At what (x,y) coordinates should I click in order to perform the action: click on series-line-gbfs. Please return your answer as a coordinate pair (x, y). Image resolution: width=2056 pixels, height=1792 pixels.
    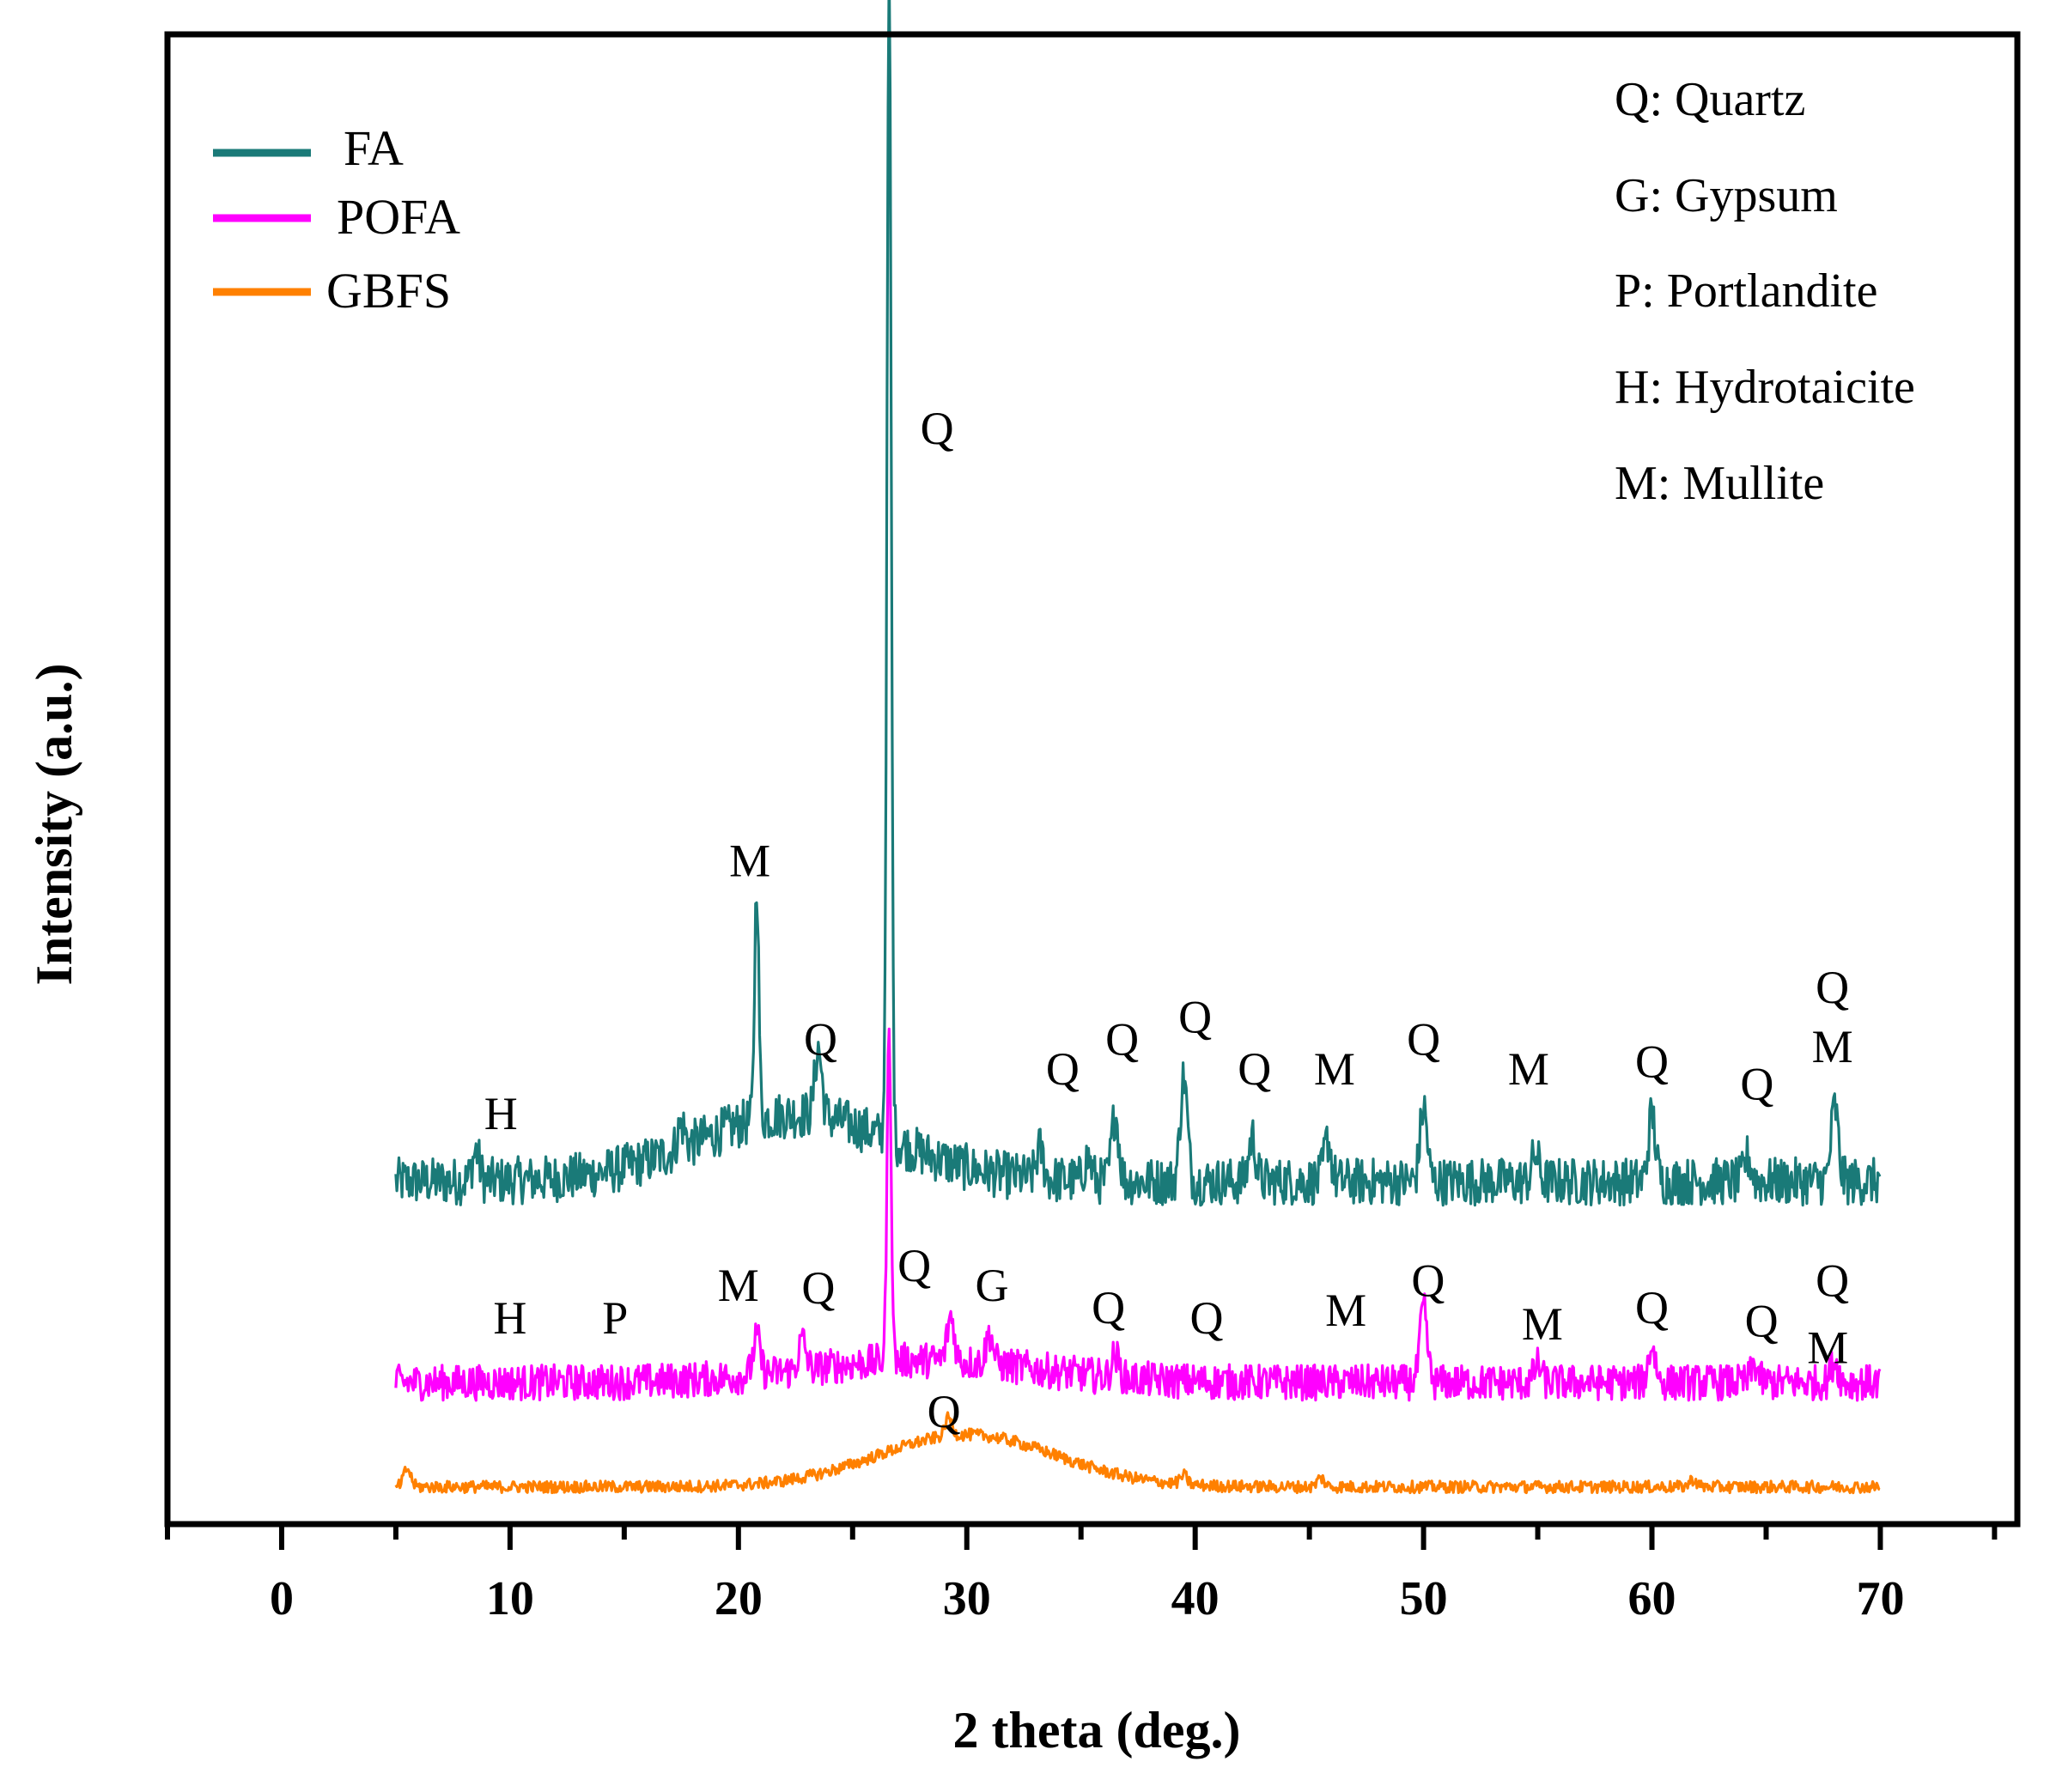
    Looking at the image, I should click on (1137, 1453).